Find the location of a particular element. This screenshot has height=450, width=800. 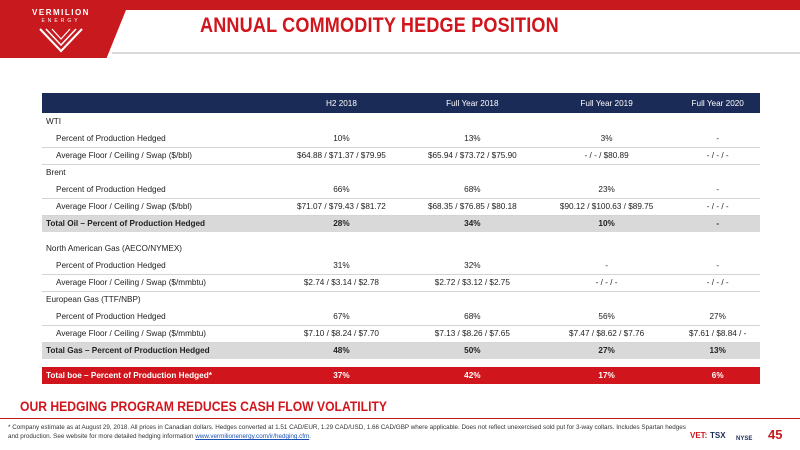

table-cell: 6% is located at coordinates (717, 375).